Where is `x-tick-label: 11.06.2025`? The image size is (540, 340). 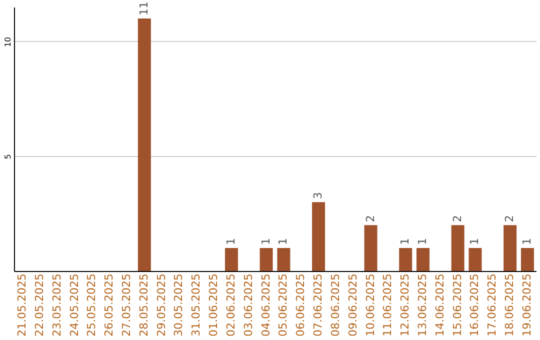
x-tick-label: 11.06.2025 is located at coordinates (387, 305).